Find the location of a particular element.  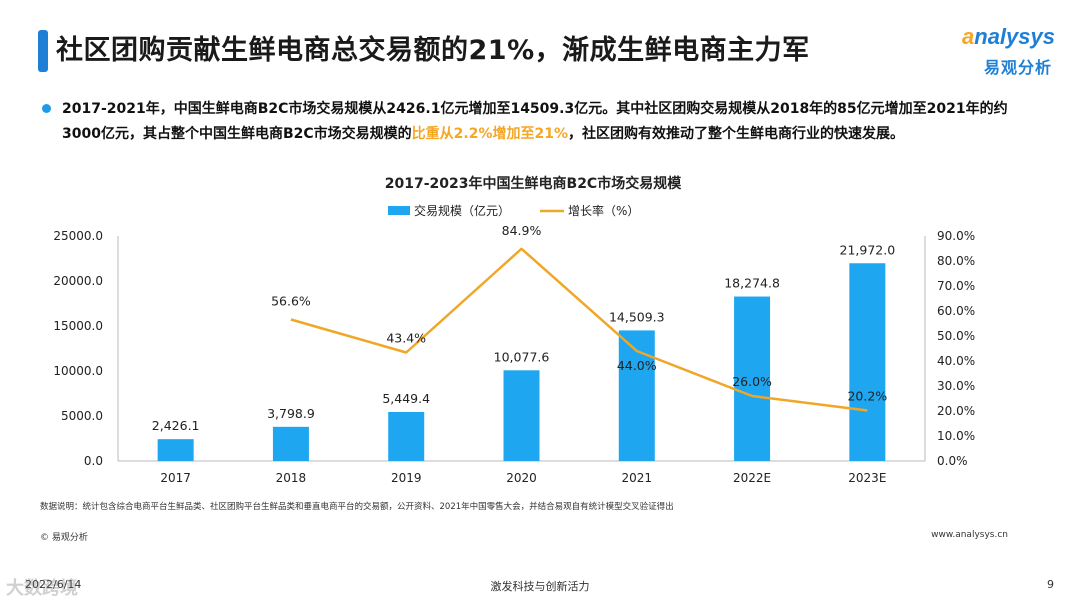

summary-highlight: 比重从2.2%增加至21% is located at coordinates (489, 134).